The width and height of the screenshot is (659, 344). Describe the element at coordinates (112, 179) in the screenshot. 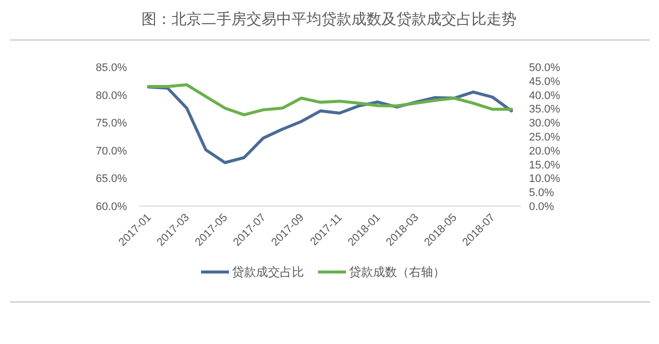

I see `y-tick-label: 65.0%` at that location.